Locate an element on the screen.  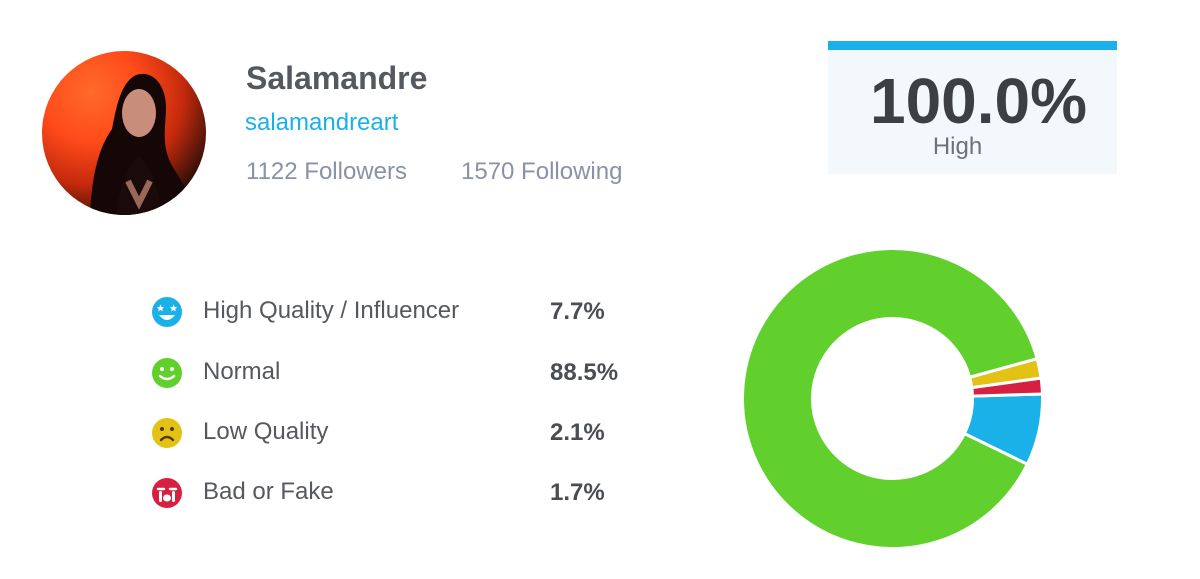
quality-score-card: 100.0% High is located at coordinates (972, 107).